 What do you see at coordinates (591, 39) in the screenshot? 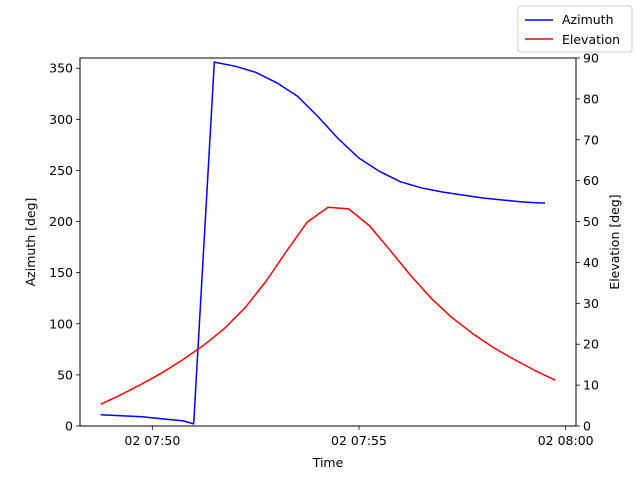
I see `legend-label-elevation: Elevation` at bounding box center [591, 39].